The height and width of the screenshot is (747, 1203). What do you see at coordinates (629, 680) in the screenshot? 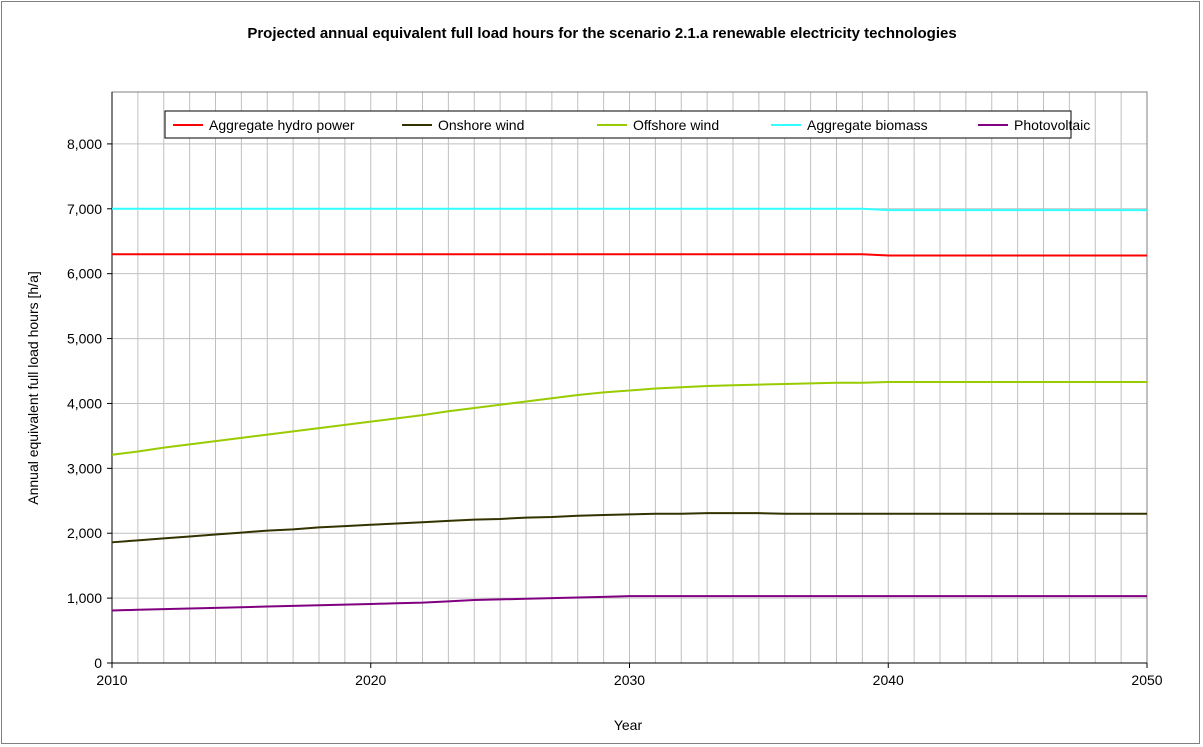
I see `x-tick-label: 2030` at bounding box center [629, 680].